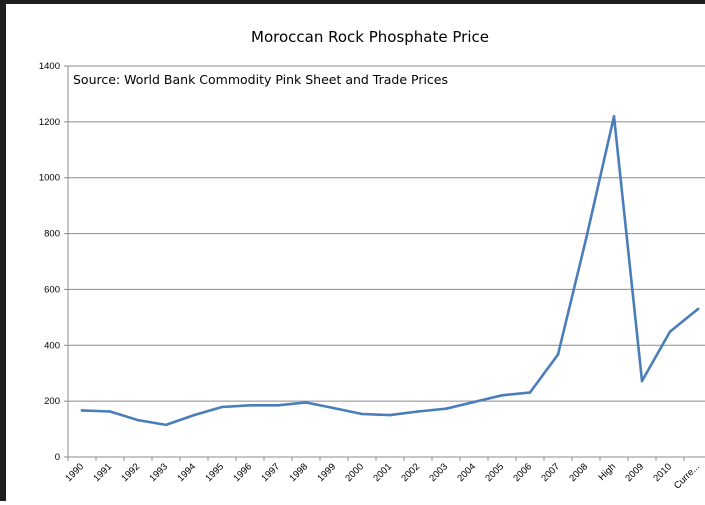 This screenshot has height=505, width=705. I want to click on x-tick-label: 2005, so click(494, 472).